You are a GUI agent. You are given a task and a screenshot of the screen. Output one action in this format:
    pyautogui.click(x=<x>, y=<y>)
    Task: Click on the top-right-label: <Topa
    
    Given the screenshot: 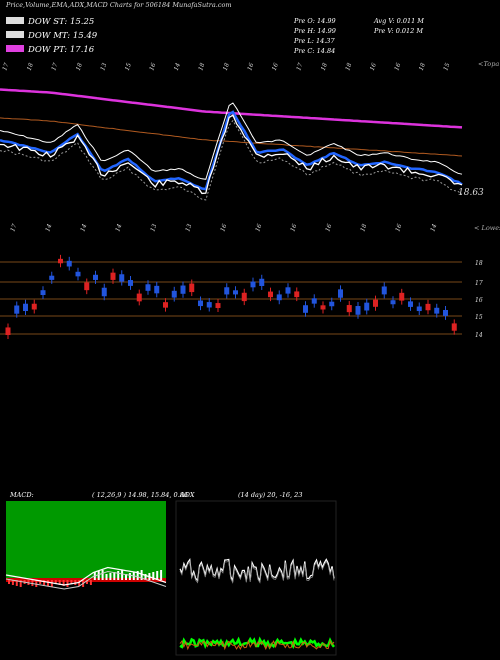 What is the action you would take?
    pyautogui.click(x=489, y=64)
    